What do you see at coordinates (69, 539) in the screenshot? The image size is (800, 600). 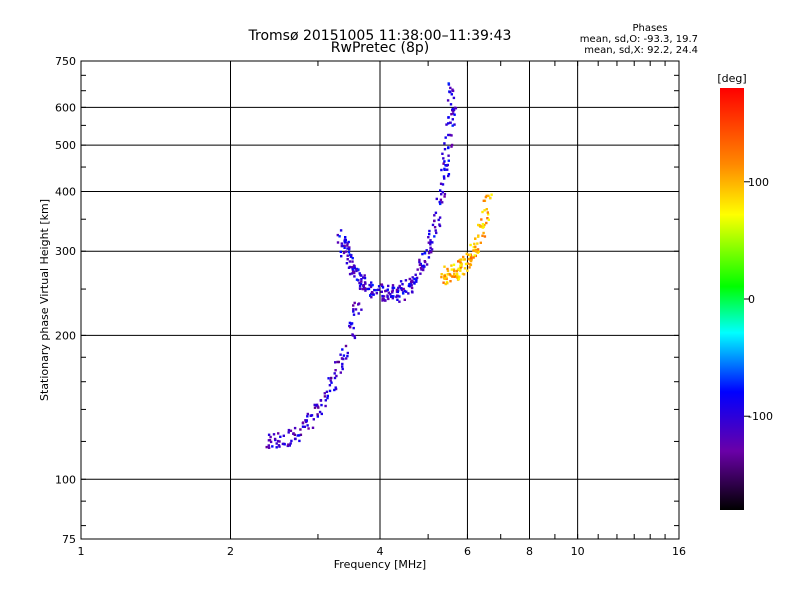 I see `y-tick-label: 75` at bounding box center [69, 539].